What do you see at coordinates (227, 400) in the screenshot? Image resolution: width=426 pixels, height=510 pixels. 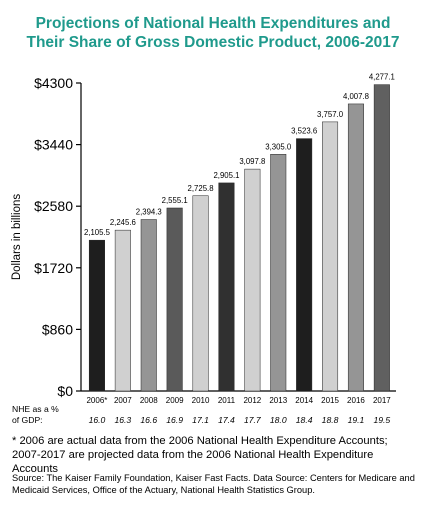 I see `x-tick-label: 2011` at bounding box center [227, 400].